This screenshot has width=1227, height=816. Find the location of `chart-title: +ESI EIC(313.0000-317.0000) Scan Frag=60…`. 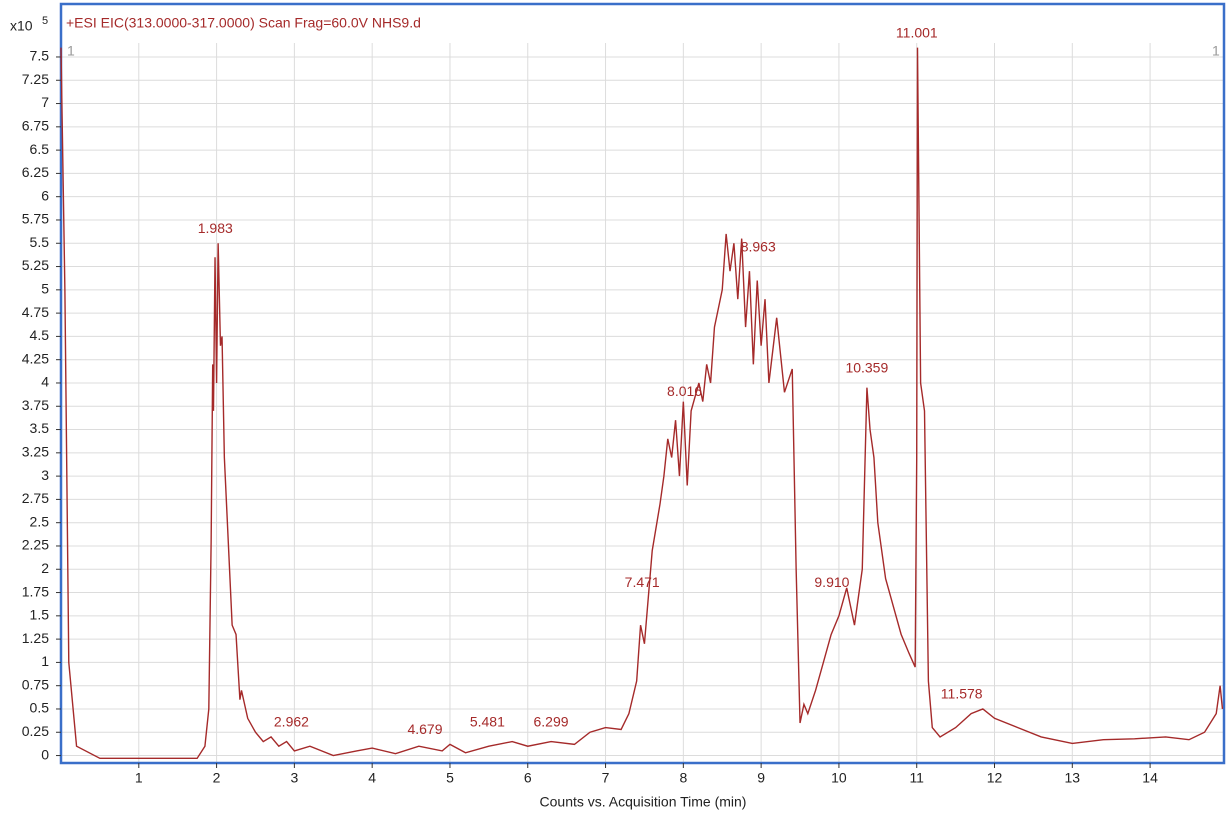

chart-title: +ESI EIC(313.0000-317.0000) Scan Frag=60… is located at coordinates (243, 23).